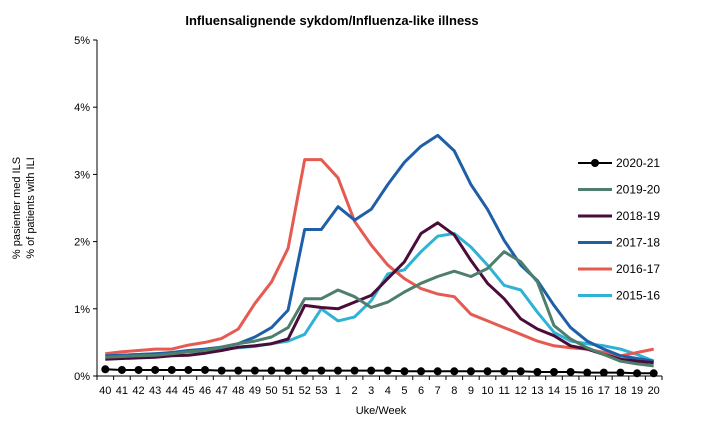  What do you see at coordinates (438, 391) in the screenshot?
I see `x-tick-label: 7` at bounding box center [438, 391].